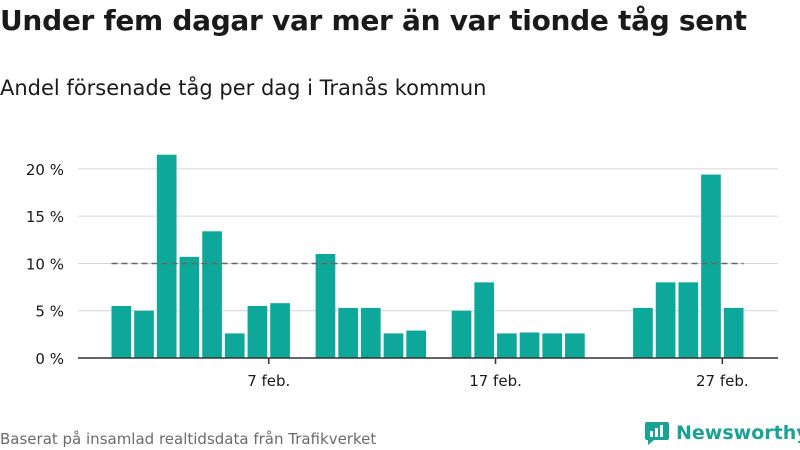  What do you see at coordinates (722, 381) in the screenshot?
I see `x-tick-label: 27 feb.` at bounding box center [722, 381].